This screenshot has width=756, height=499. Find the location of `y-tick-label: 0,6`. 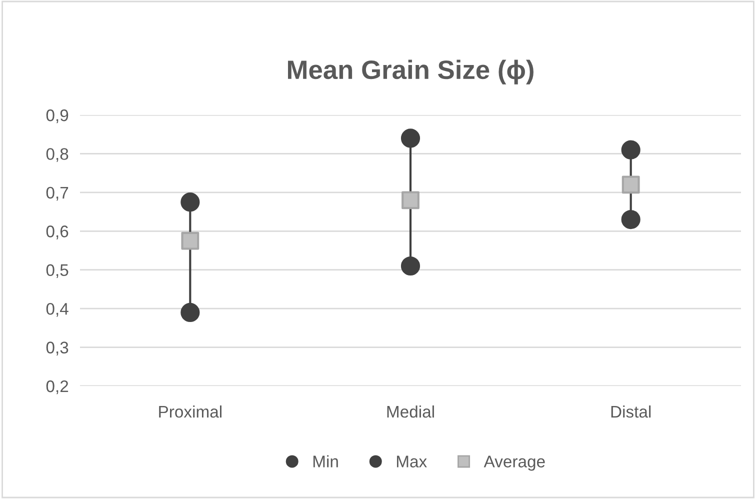

y-tick-label: 0,6 is located at coordinates (57, 233).